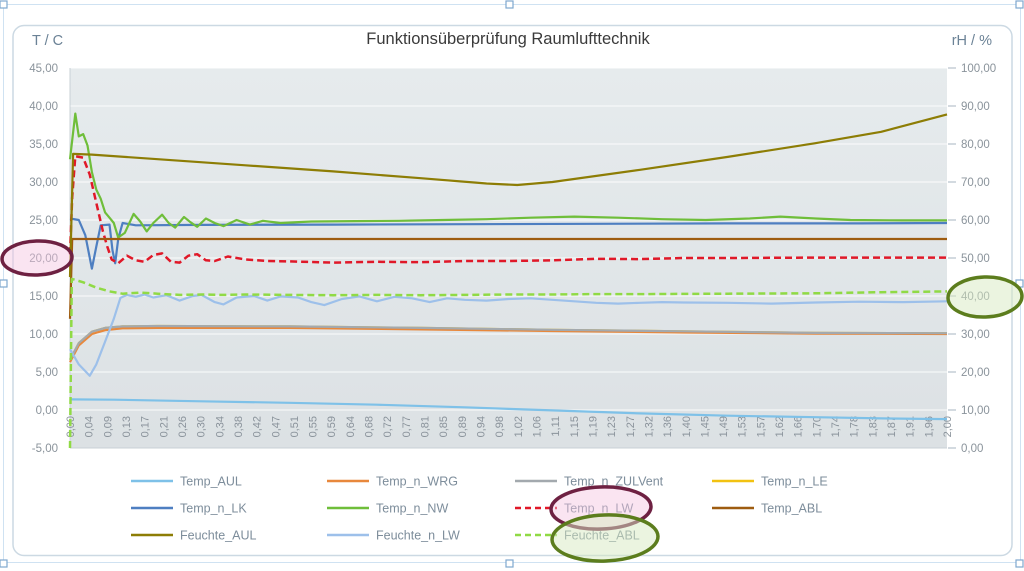 Image resolution: width=1024 pixels, height=571 pixels. What do you see at coordinates (482, 426) in the screenshot?
I see `x-axis-label: 0,94` at bounding box center [482, 426].